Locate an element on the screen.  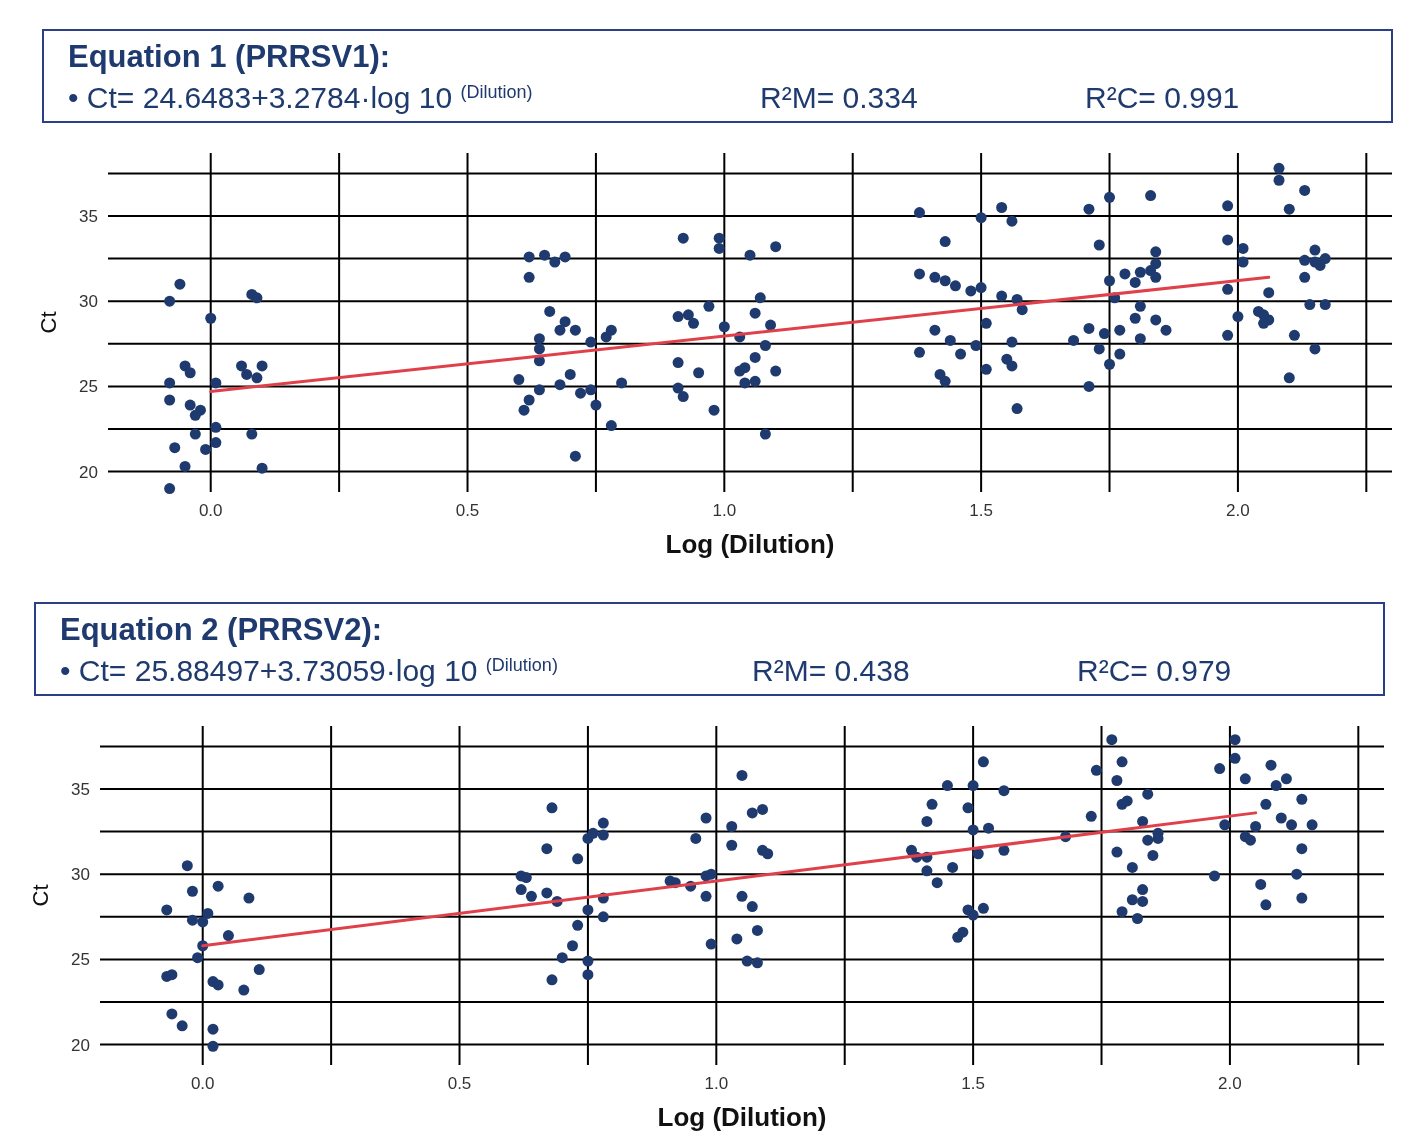
text: R²M= 0.334 is located at coordinates (839, 97).